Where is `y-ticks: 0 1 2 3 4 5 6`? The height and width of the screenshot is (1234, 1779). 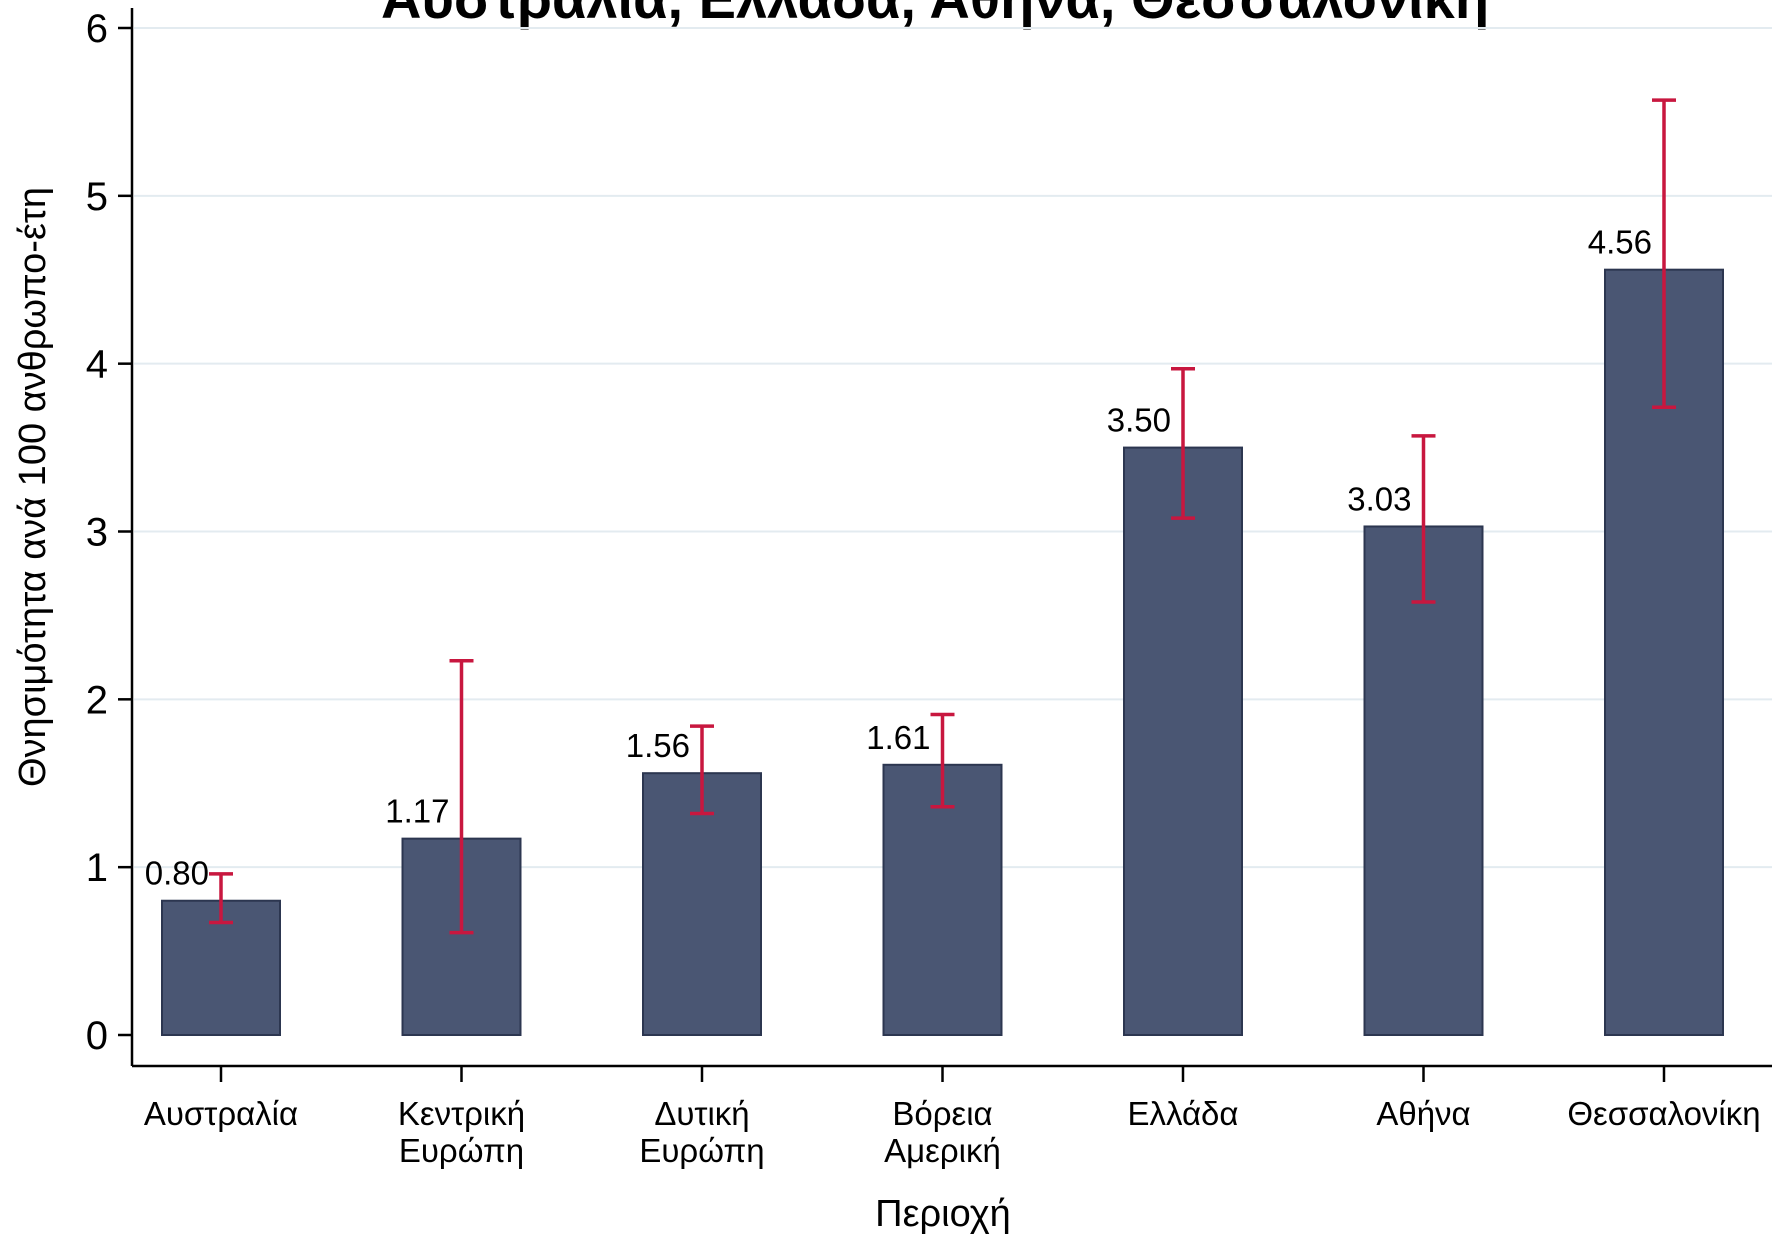 y-ticks: 0 1 2 3 4 5 6 is located at coordinates (109, 532).